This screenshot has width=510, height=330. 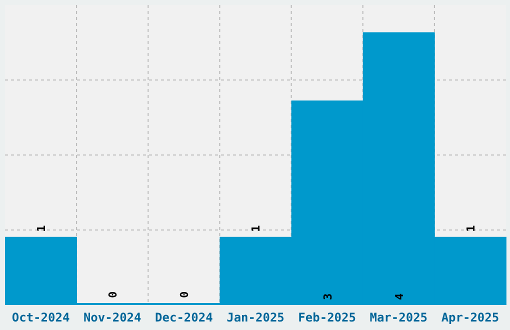 What do you see at coordinates (41, 317) in the screenshot?
I see `x-tick-label: Oct-2024` at bounding box center [41, 317].